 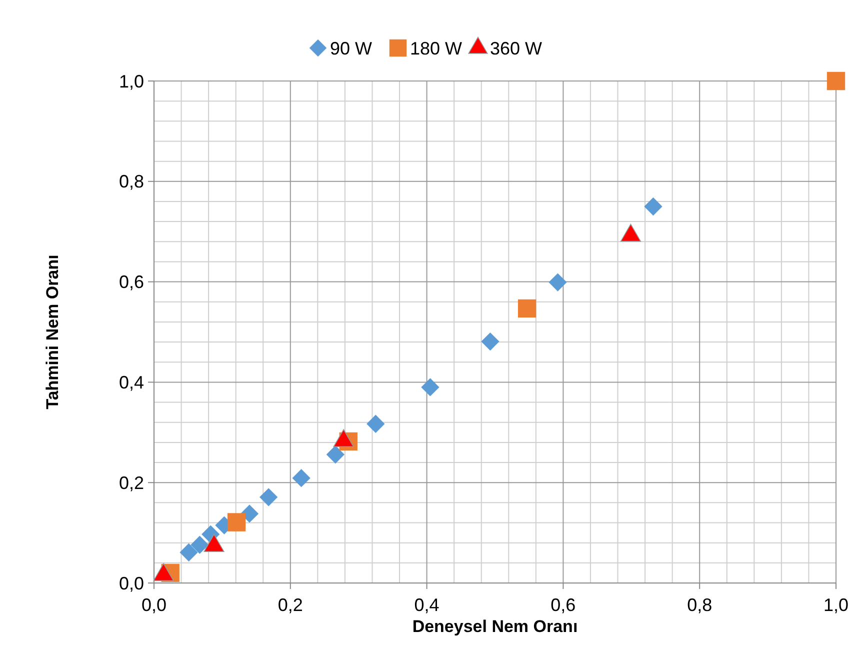 What do you see at coordinates (351, 48) in the screenshot?
I see `legend-label: 90 W` at bounding box center [351, 48].